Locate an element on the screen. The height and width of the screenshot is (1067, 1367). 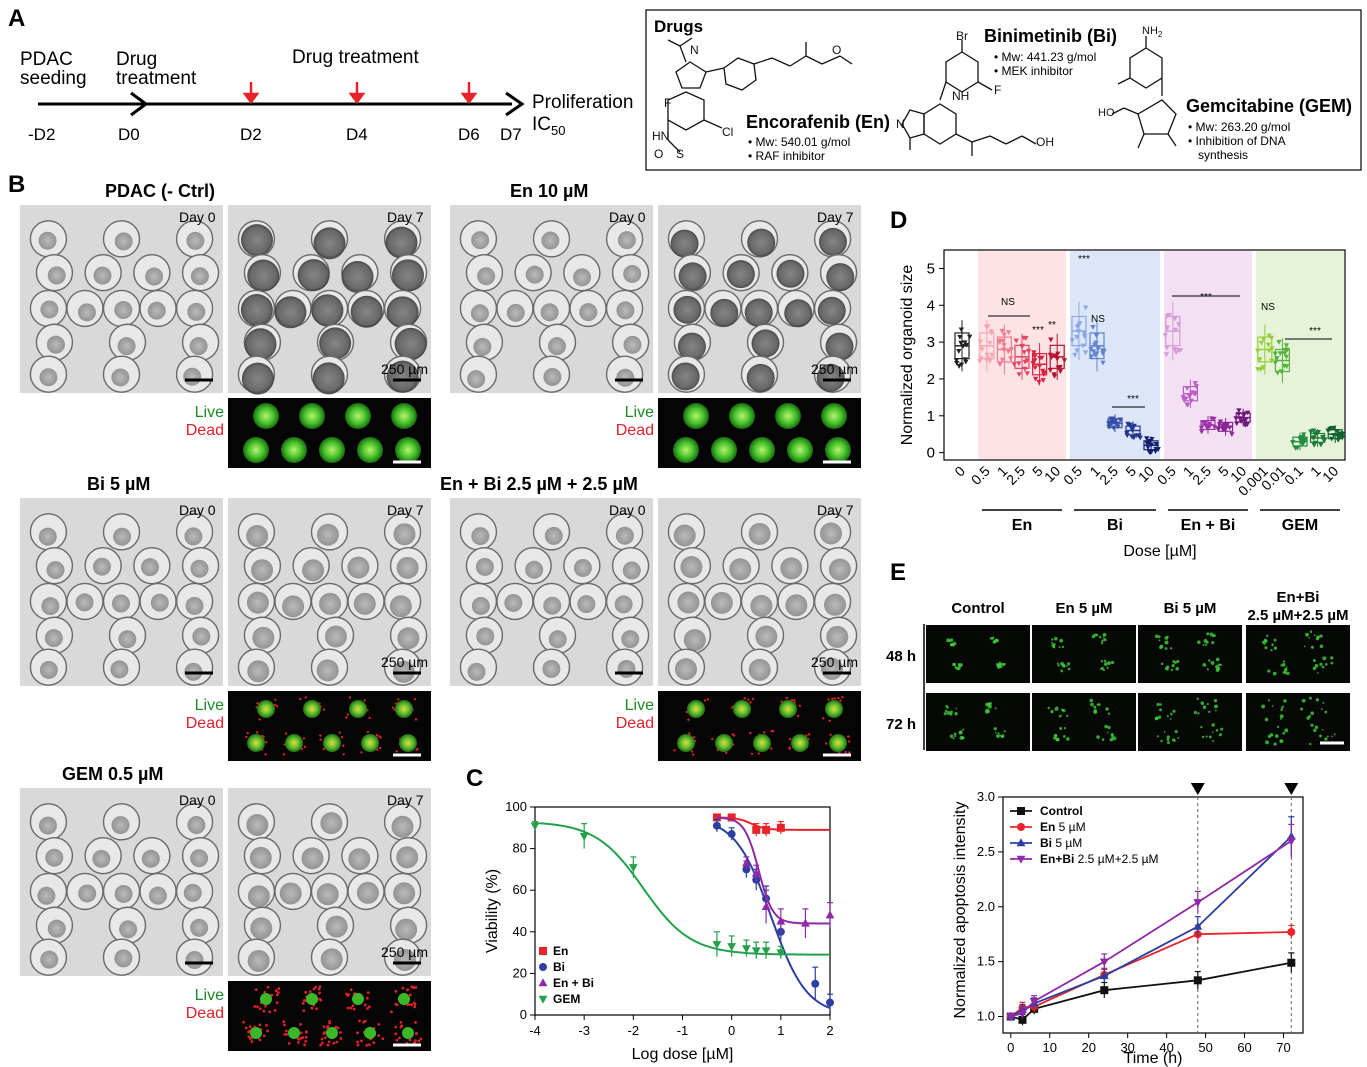
fluorescence-background is located at coordinates (329, 1016).